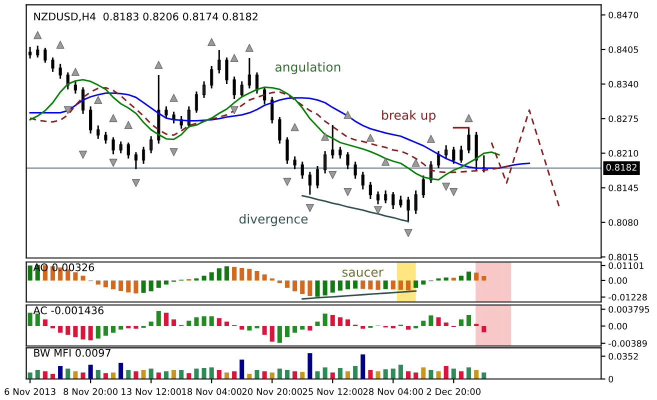  Describe the element at coordinates (623, 49) in the screenshot. I see `y-tick-label: 0.8405` at that location.